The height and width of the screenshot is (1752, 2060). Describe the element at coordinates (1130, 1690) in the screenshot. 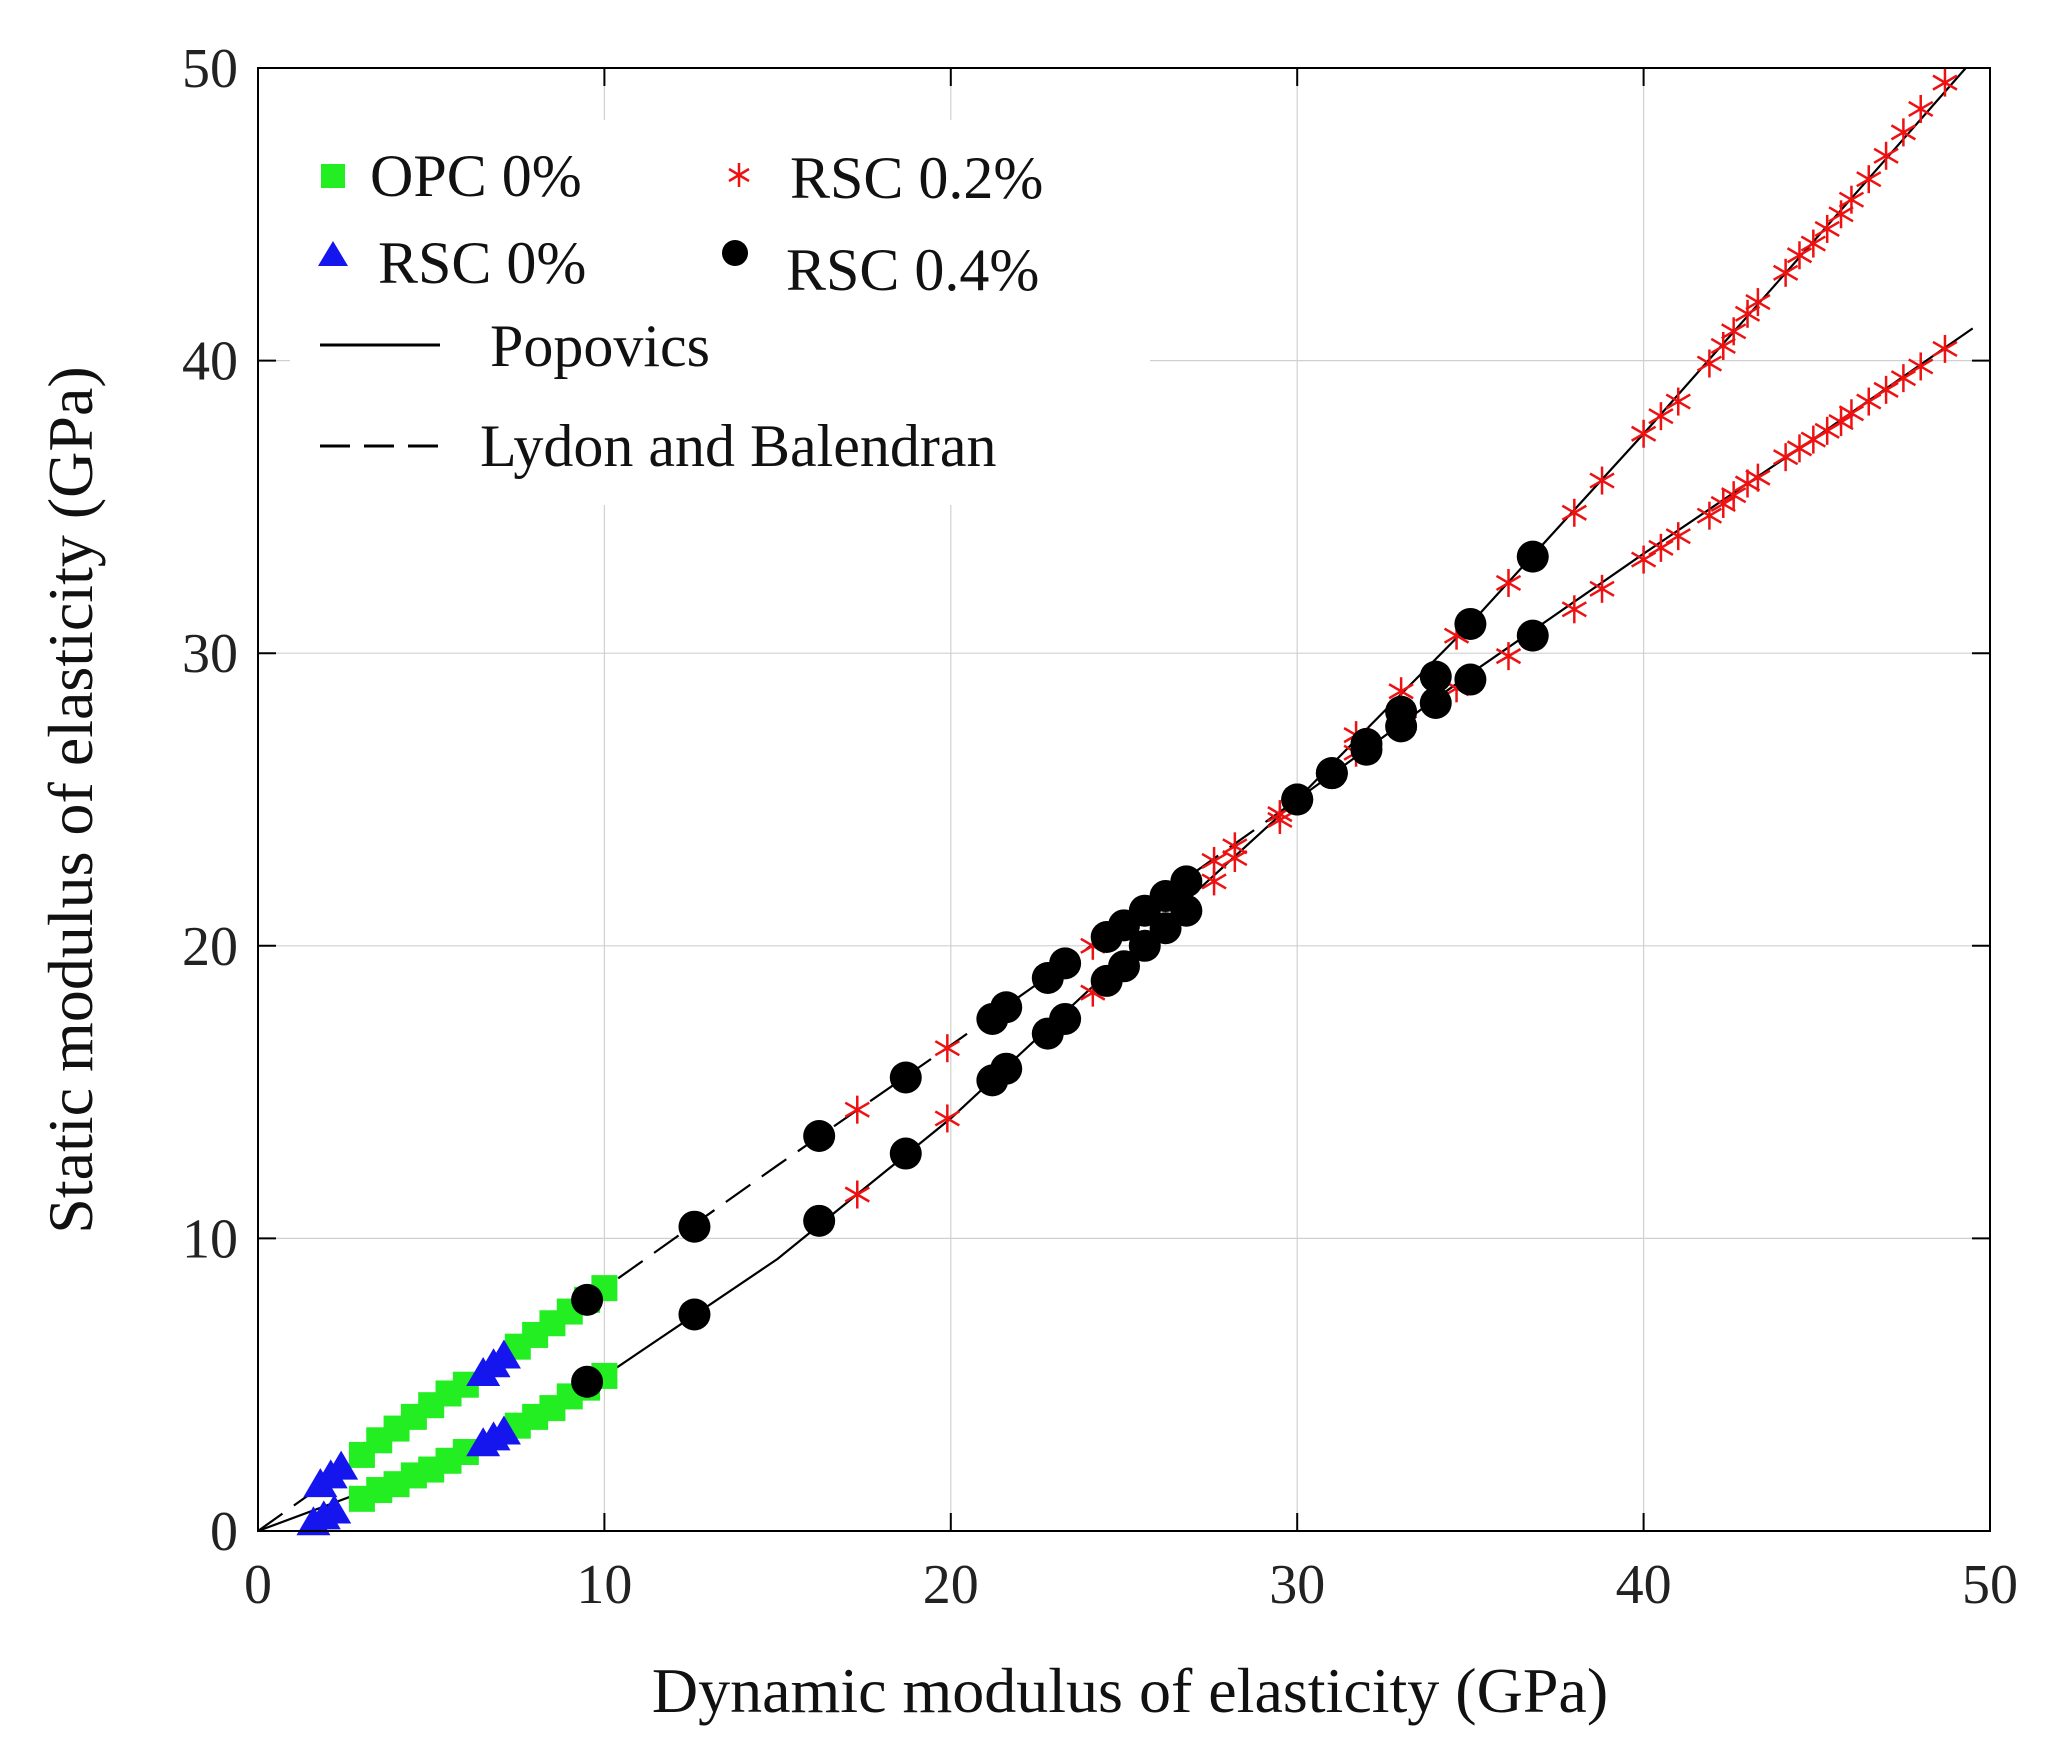

I see `x-axis-title: Dynamic modulus of elasticity (GPa)` at that location.